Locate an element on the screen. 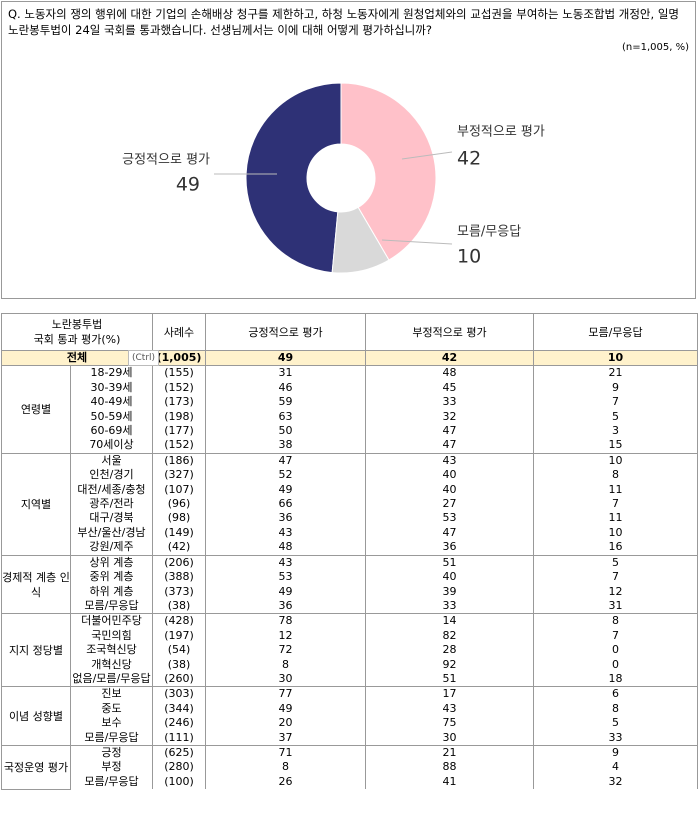 Image resolution: width=699 pixels, height=818 pixels. value-cell: 92 is located at coordinates (449, 664).